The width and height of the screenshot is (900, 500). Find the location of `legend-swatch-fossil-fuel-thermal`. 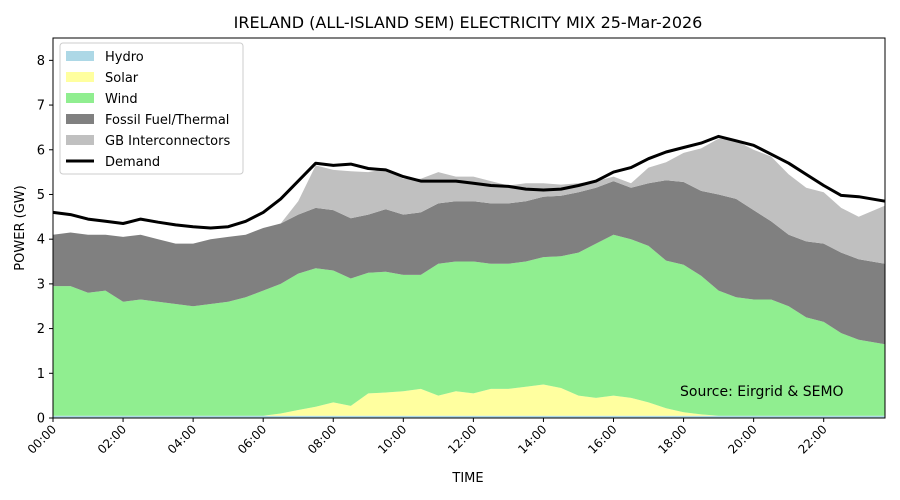

legend-swatch-fossil-fuel-thermal is located at coordinates (80, 119).